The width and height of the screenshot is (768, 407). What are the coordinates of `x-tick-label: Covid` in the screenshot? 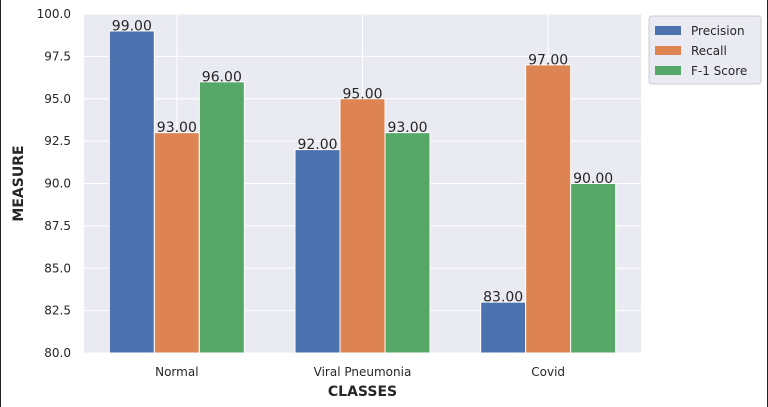 It's located at (548, 372).